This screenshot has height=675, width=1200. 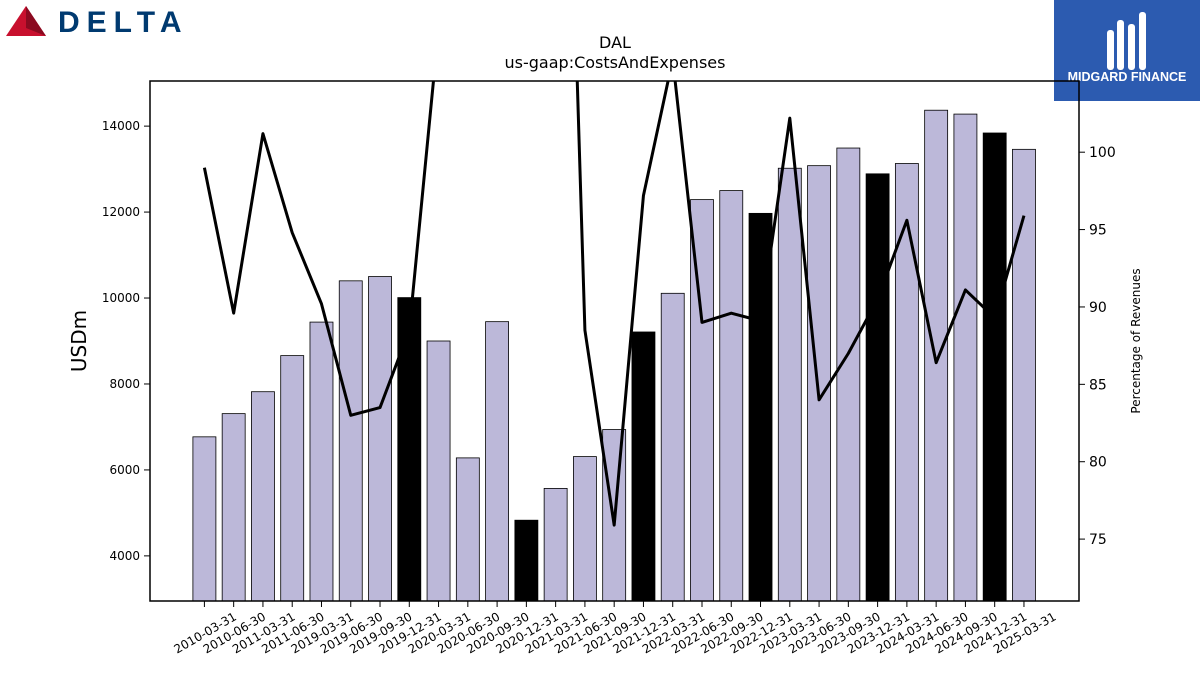 What do you see at coordinates (1136, 340) in the screenshot?
I see `y2-axis-label: Percentage of Revenues` at bounding box center [1136, 340].